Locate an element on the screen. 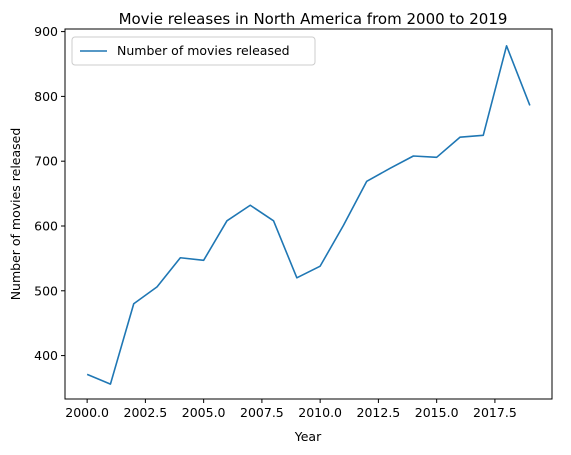 The width and height of the screenshot is (571, 455). y-tick-label: 500 is located at coordinates (46, 290).